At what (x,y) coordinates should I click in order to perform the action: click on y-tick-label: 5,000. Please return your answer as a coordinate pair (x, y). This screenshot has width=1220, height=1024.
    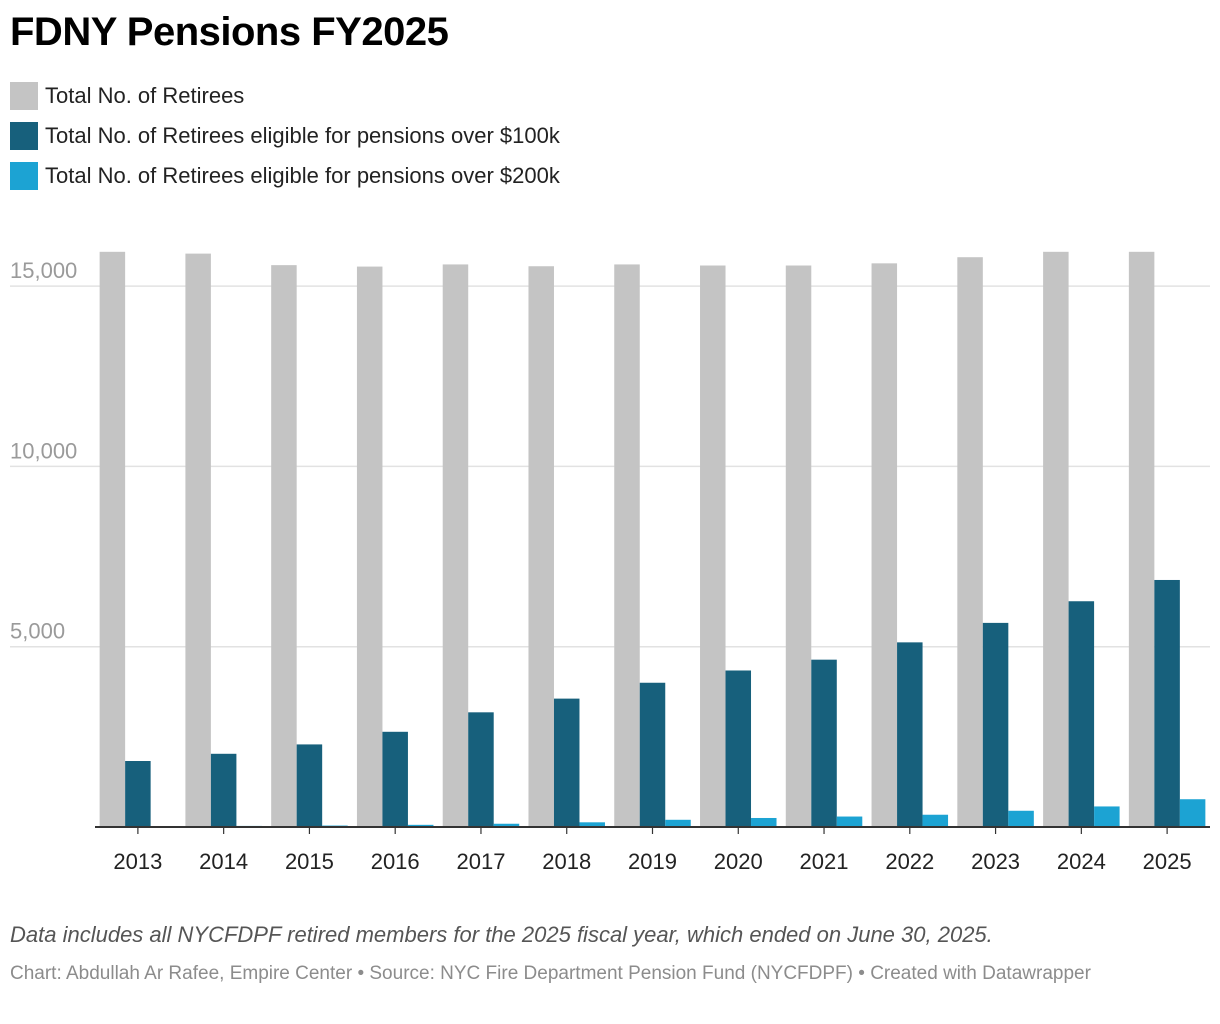
    Looking at the image, I should click on (37, 631).